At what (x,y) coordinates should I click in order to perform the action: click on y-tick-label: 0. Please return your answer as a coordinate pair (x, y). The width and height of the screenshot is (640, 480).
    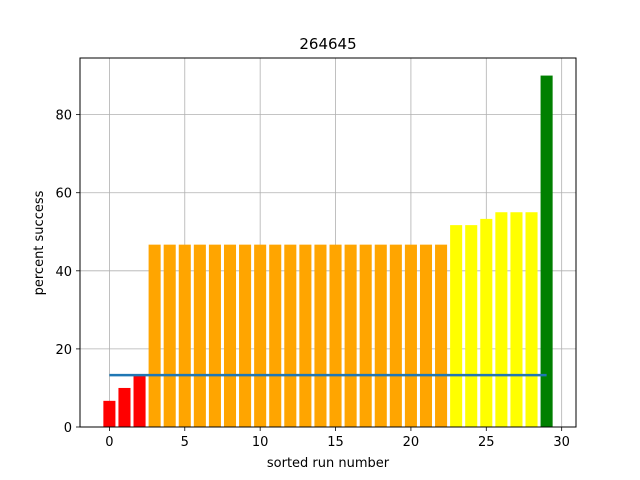
    Looking at the image, I should click on (68, 428).